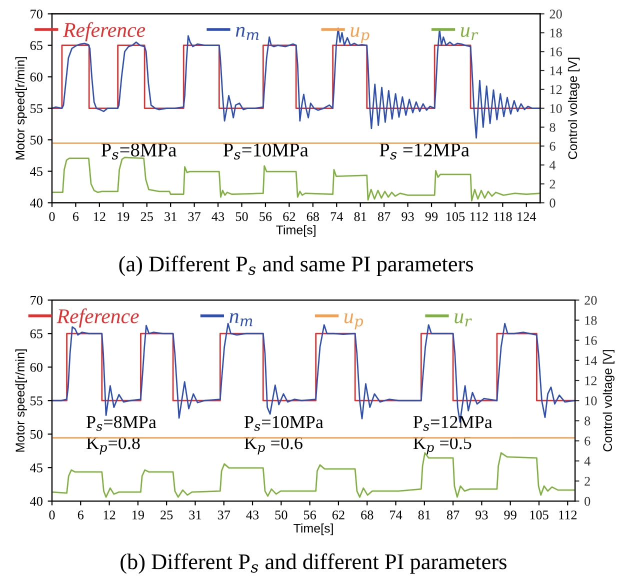 This screenshot has height=576, width=634. I want to click on x-tick-label: 124, so click(527, 216).